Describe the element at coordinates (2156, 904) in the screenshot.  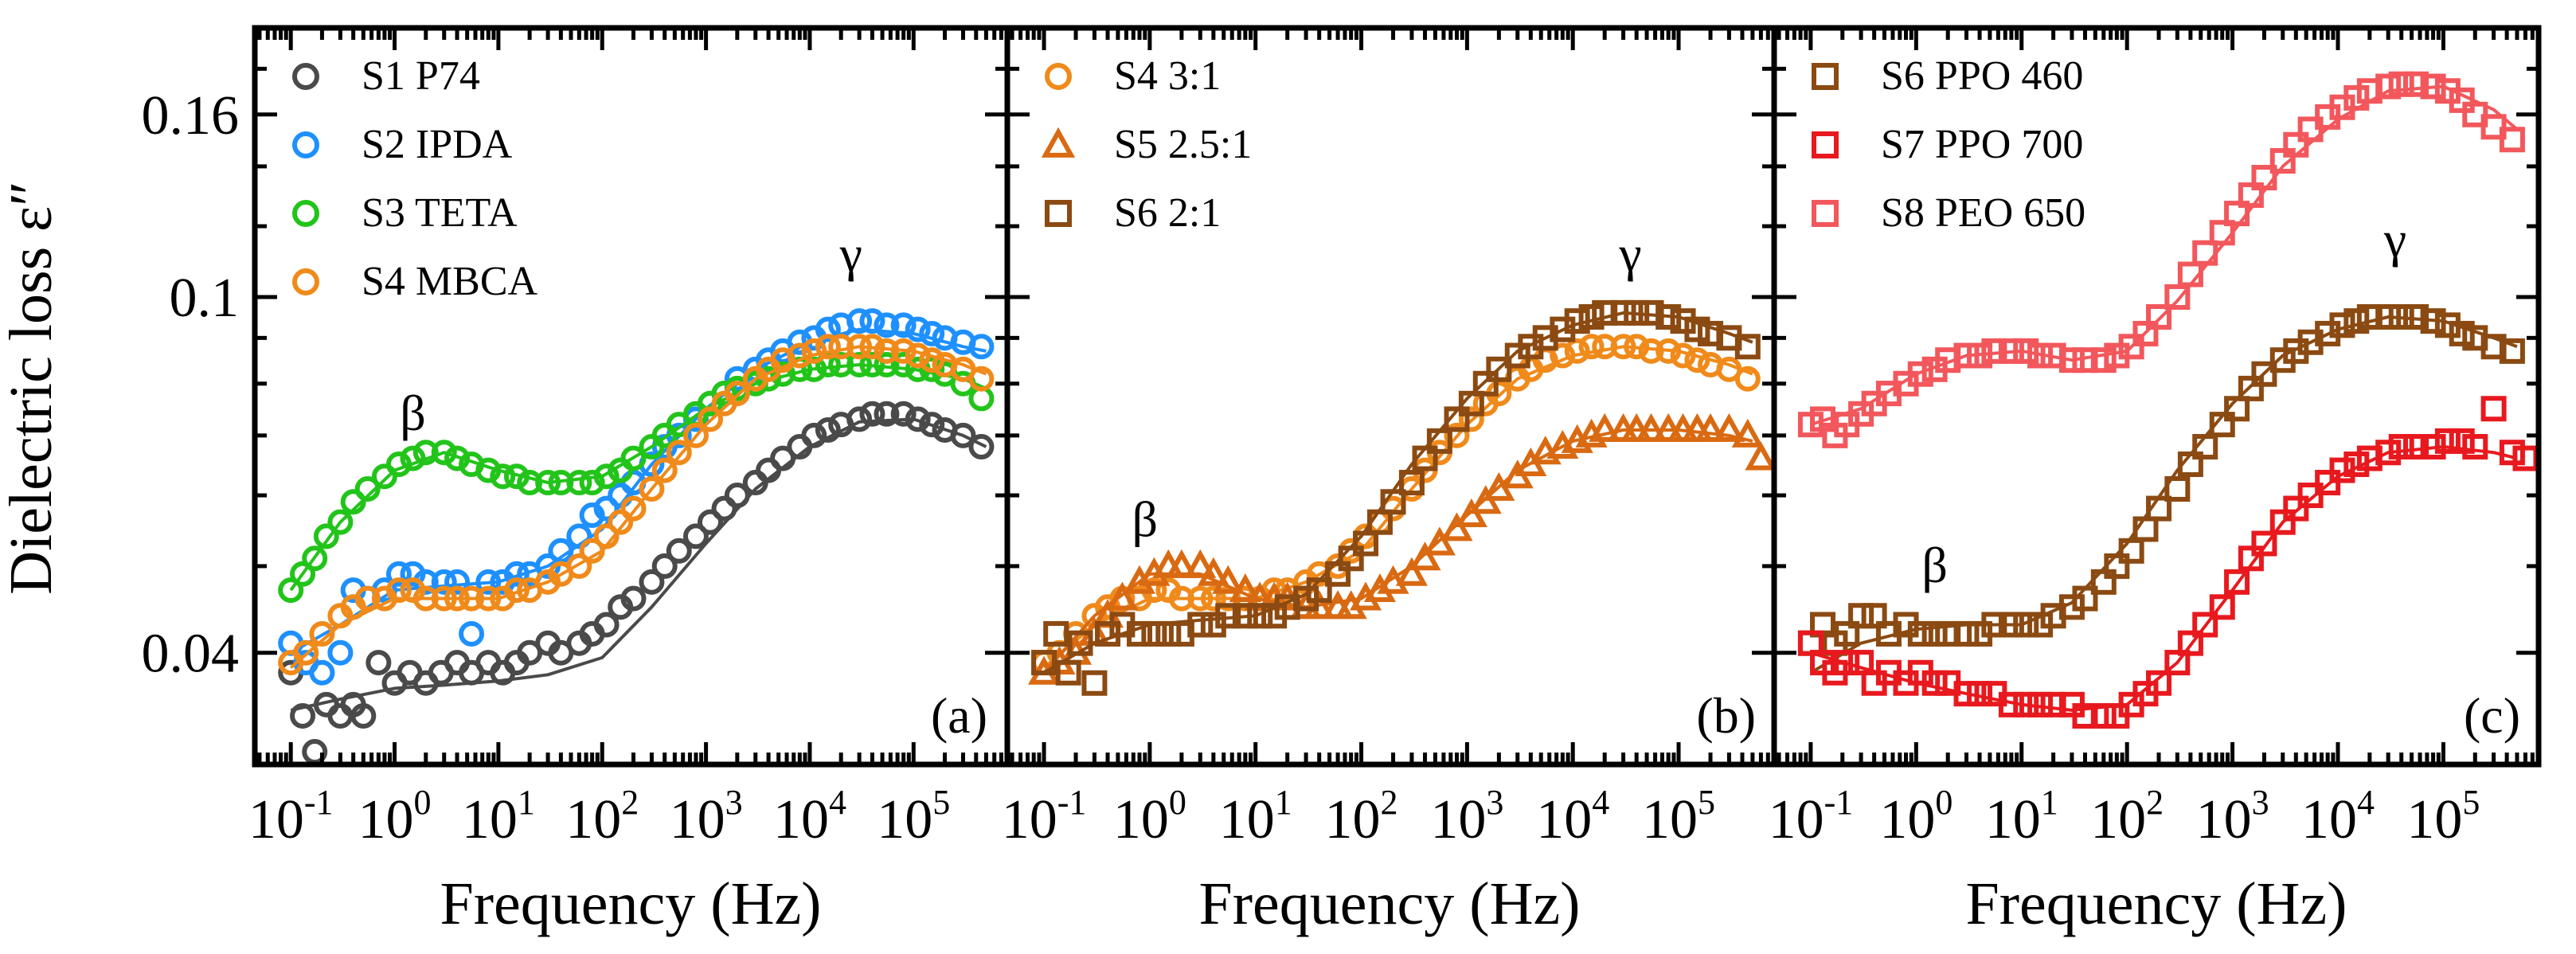
I see `panel-c-x-title: Frequency (Hz)` at that location.